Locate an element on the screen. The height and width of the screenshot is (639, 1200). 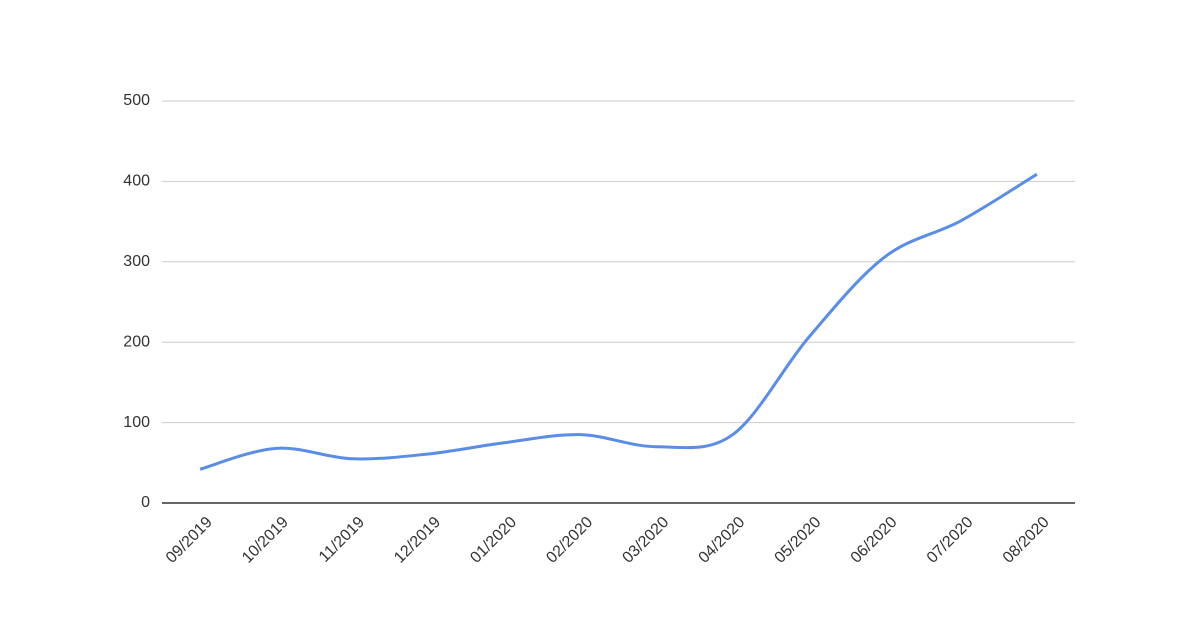
x-tick-label: 07/2020 is located at coordinates (950, 540).